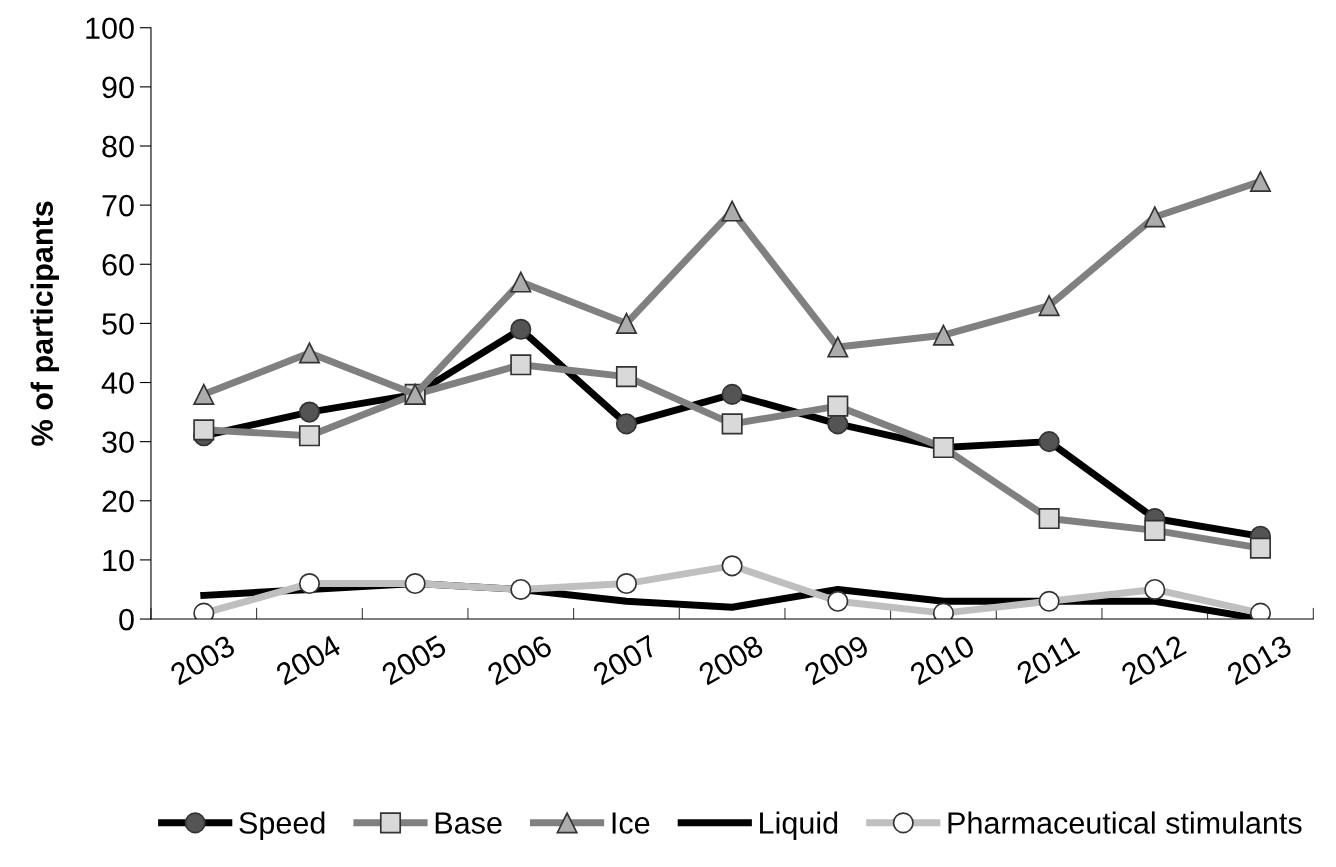 This screenshot has width=1336, height=867. What do you see at coordinates (110, 28) in the screenshot?
I see `y-tick-label: 100` at bounding box center [110, 28].